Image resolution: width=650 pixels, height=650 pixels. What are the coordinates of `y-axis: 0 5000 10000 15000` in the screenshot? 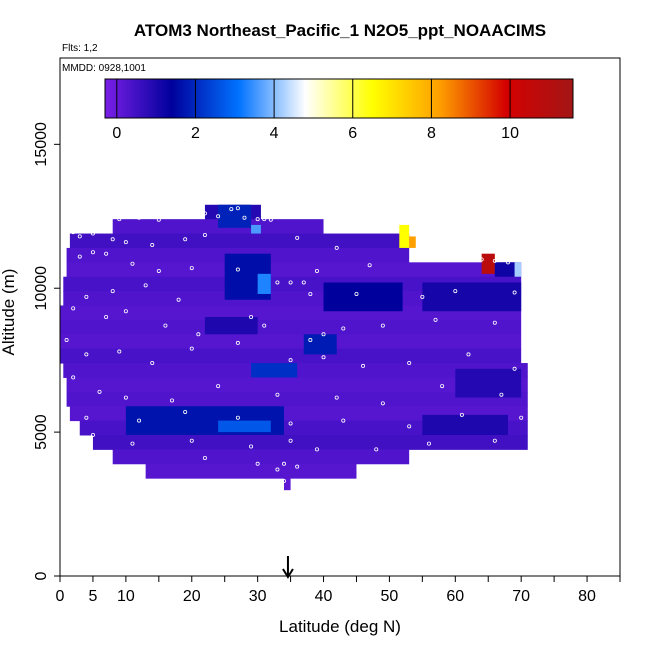 It's located at (46, 351).